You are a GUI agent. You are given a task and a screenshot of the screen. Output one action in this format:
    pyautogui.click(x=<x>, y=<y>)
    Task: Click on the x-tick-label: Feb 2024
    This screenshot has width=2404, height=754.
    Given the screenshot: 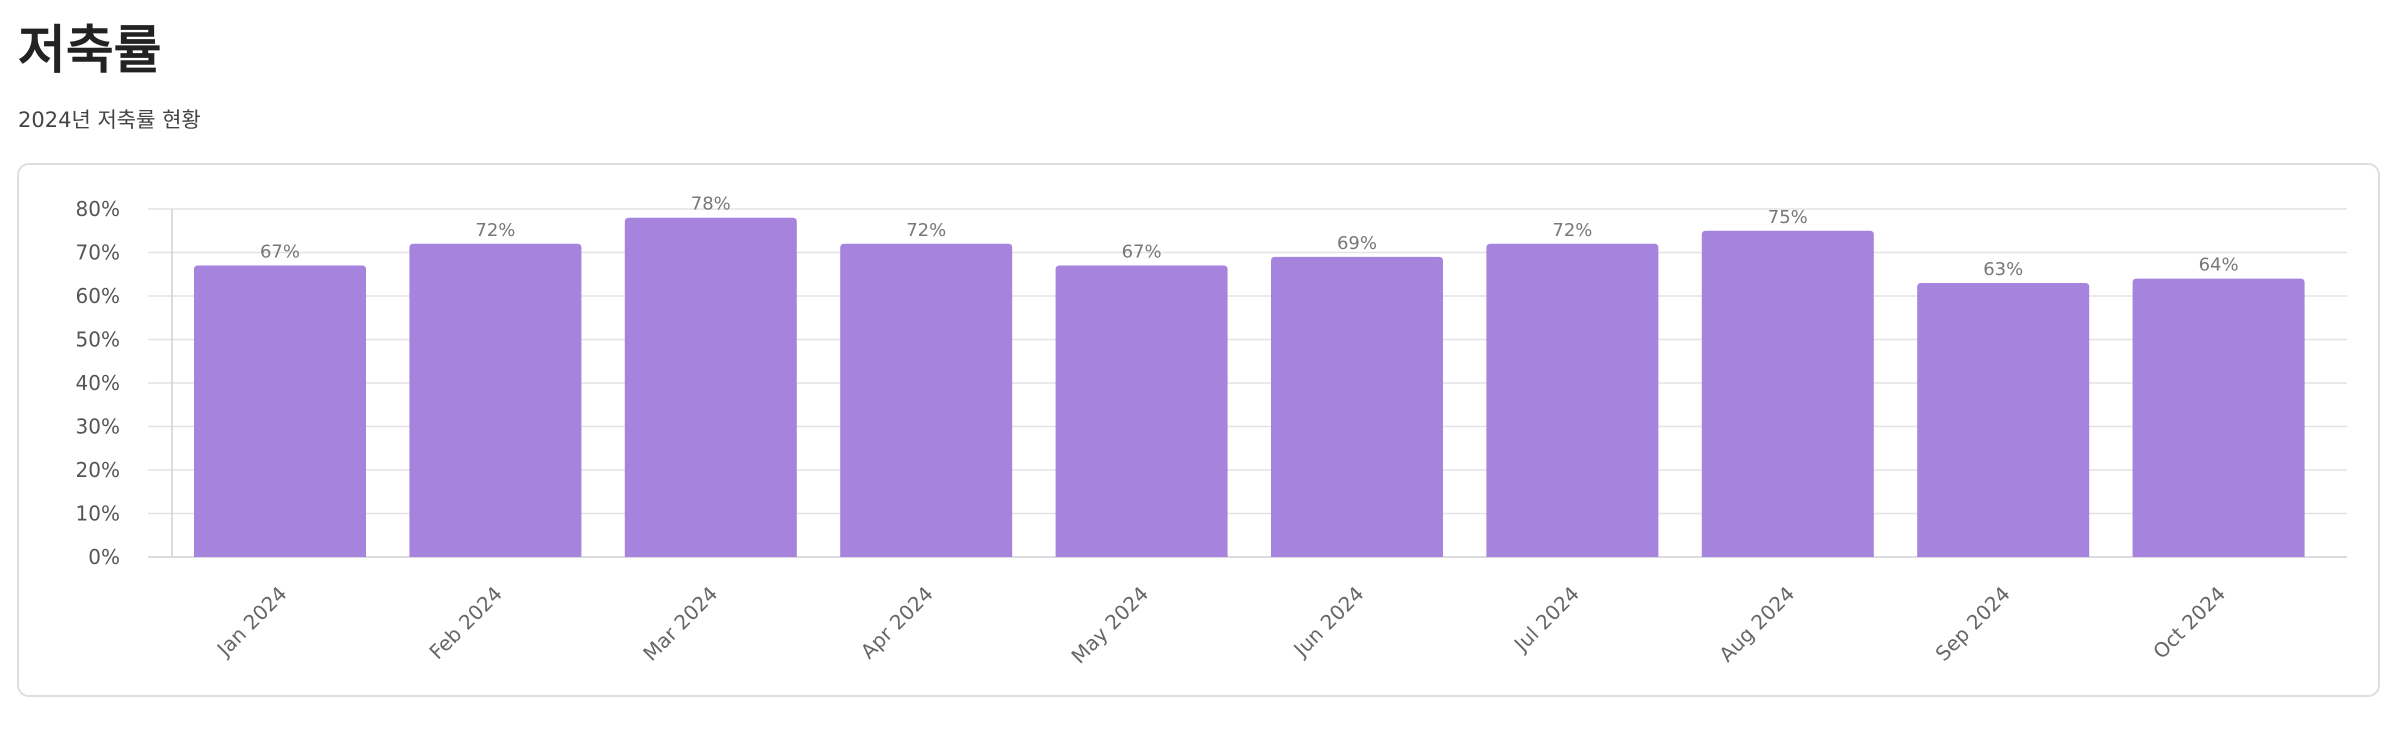 What is the action you would take?
    pyautogui.click(x=465, y=623)
    